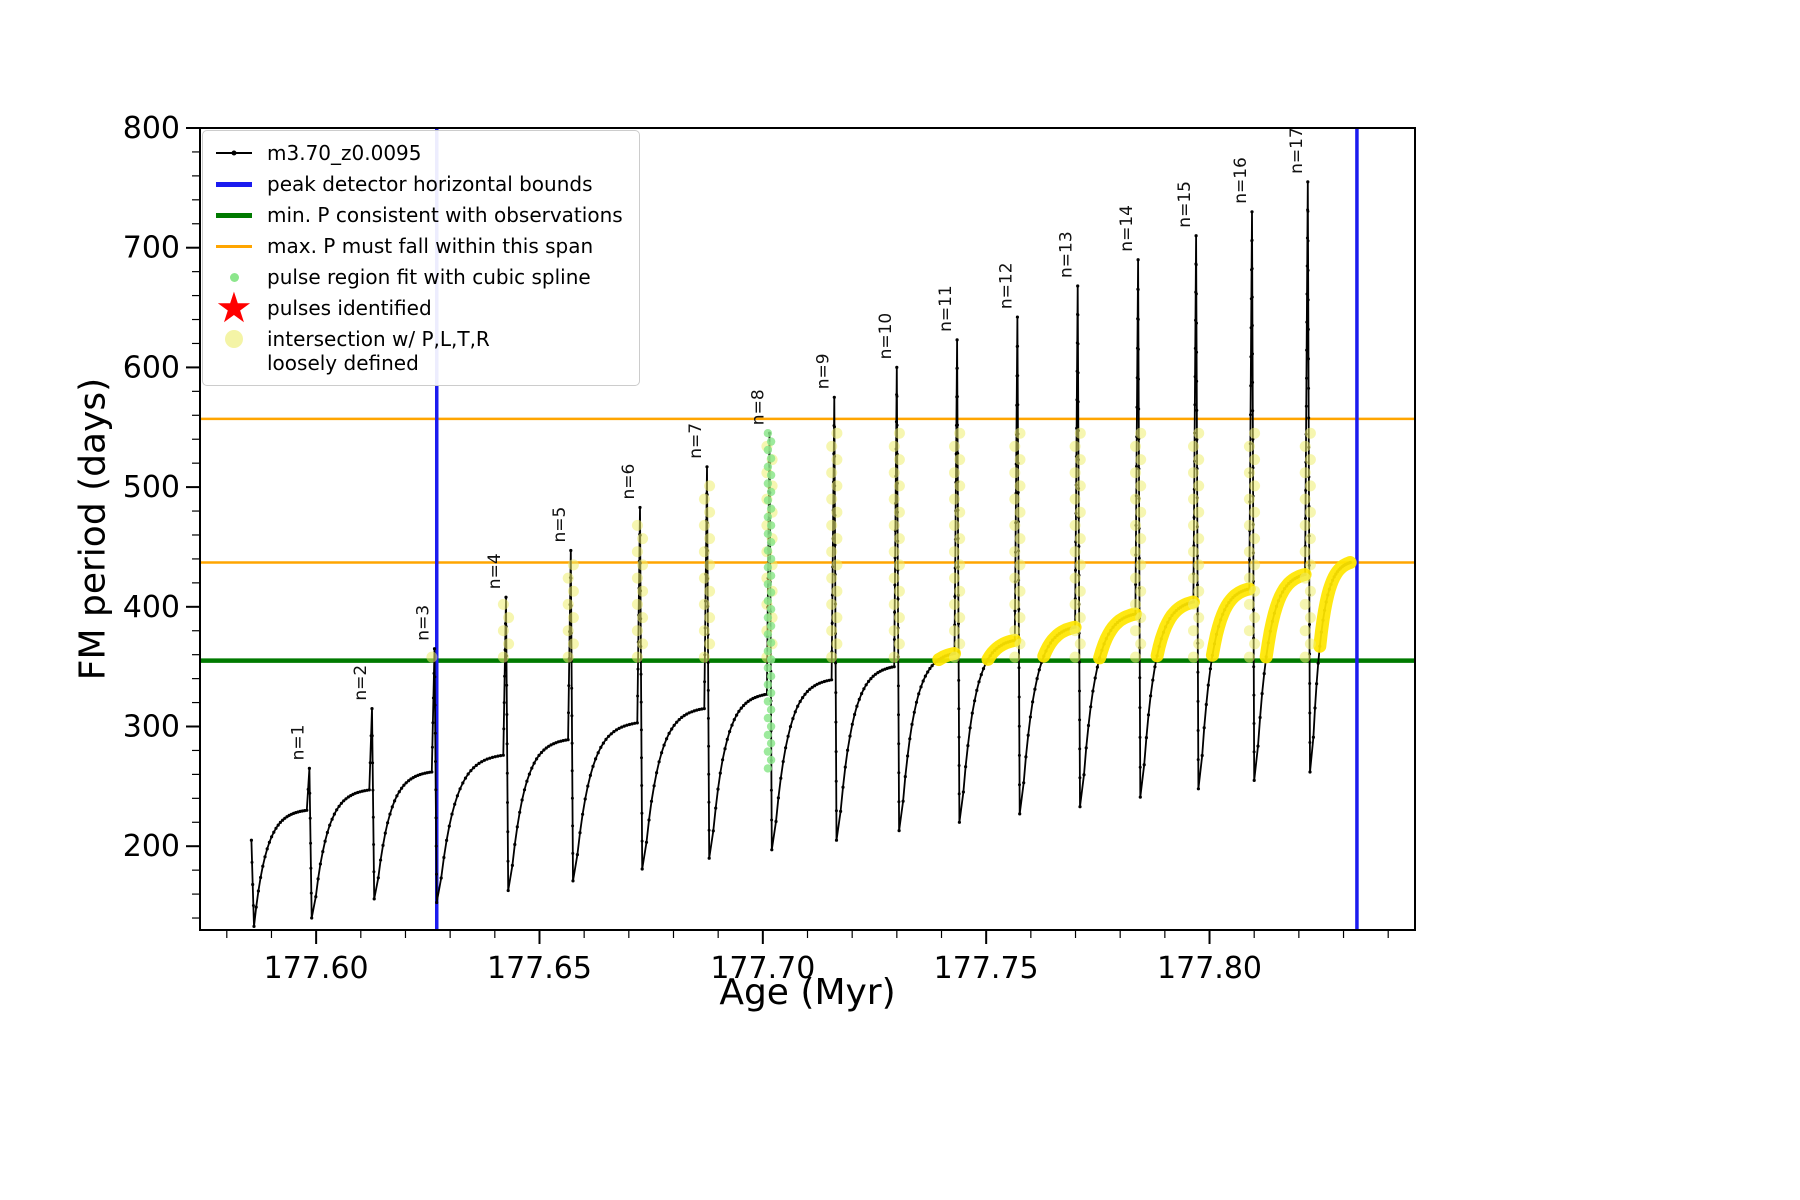 Image resolution: width=1800 pixels, height=1200 pixels. What do you see at coordinates (823, 371) in the screenshot?
I see `pulse-label: n=9` at bounding box center [823, 371].